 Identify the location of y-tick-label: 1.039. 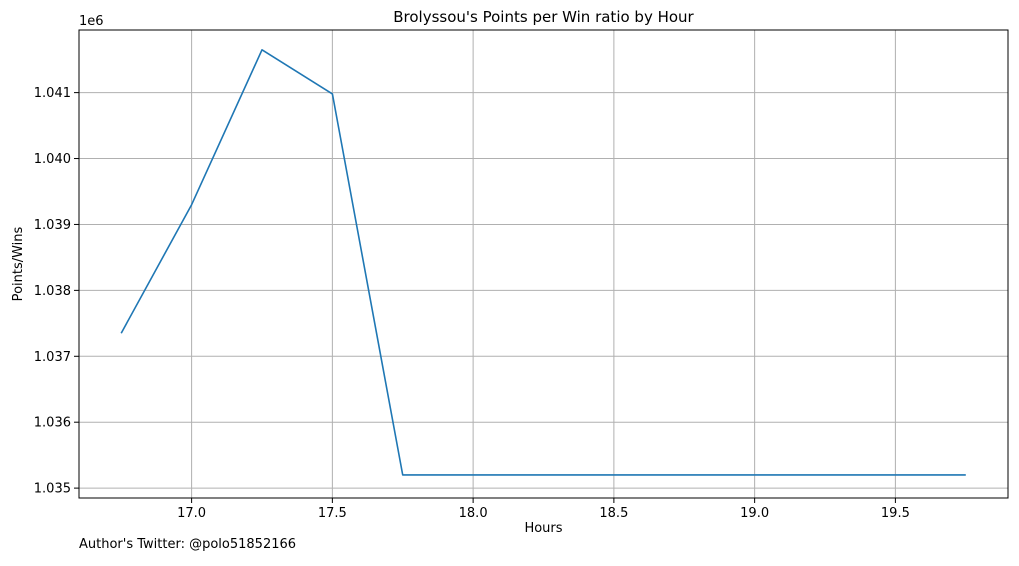
(52, 225).